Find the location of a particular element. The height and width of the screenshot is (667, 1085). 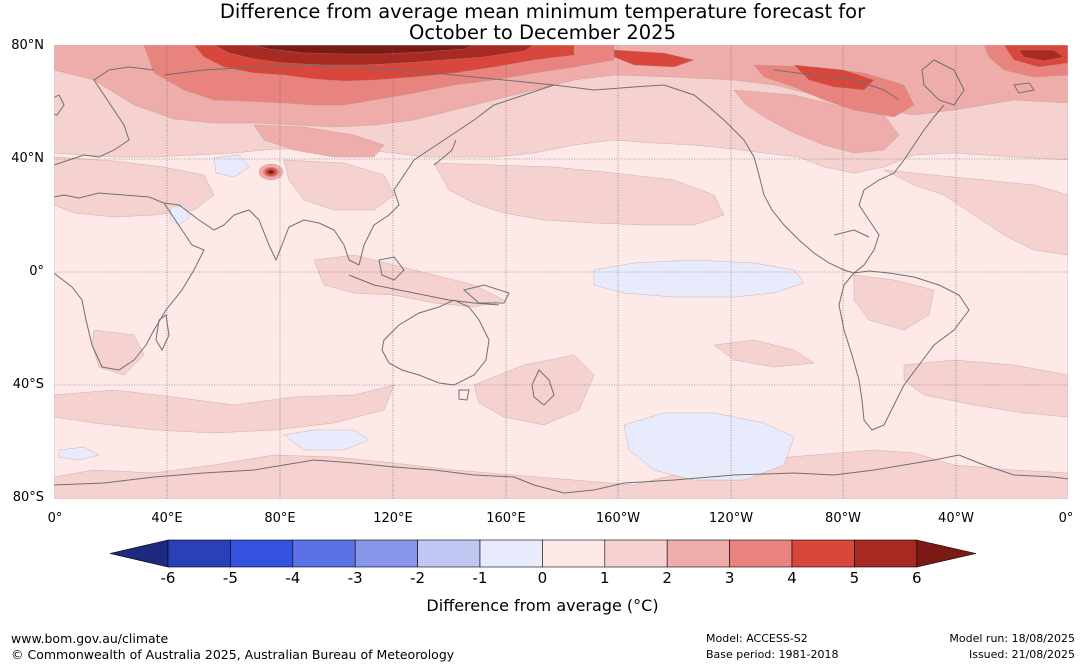

lon-label-160e: 160°E is located at coordinates (506, 518).